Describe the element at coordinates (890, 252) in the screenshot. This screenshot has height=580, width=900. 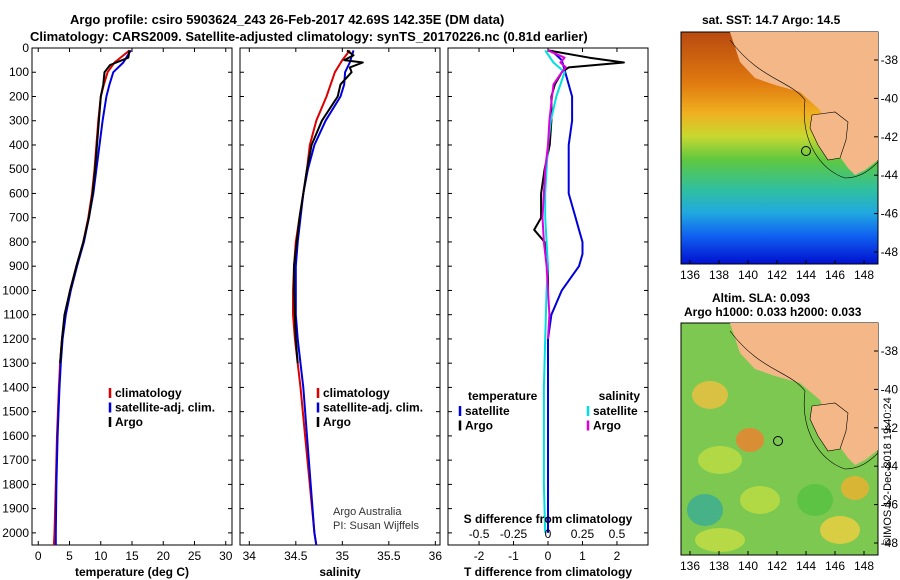
I see `sst-lat-label: -48` at that location.